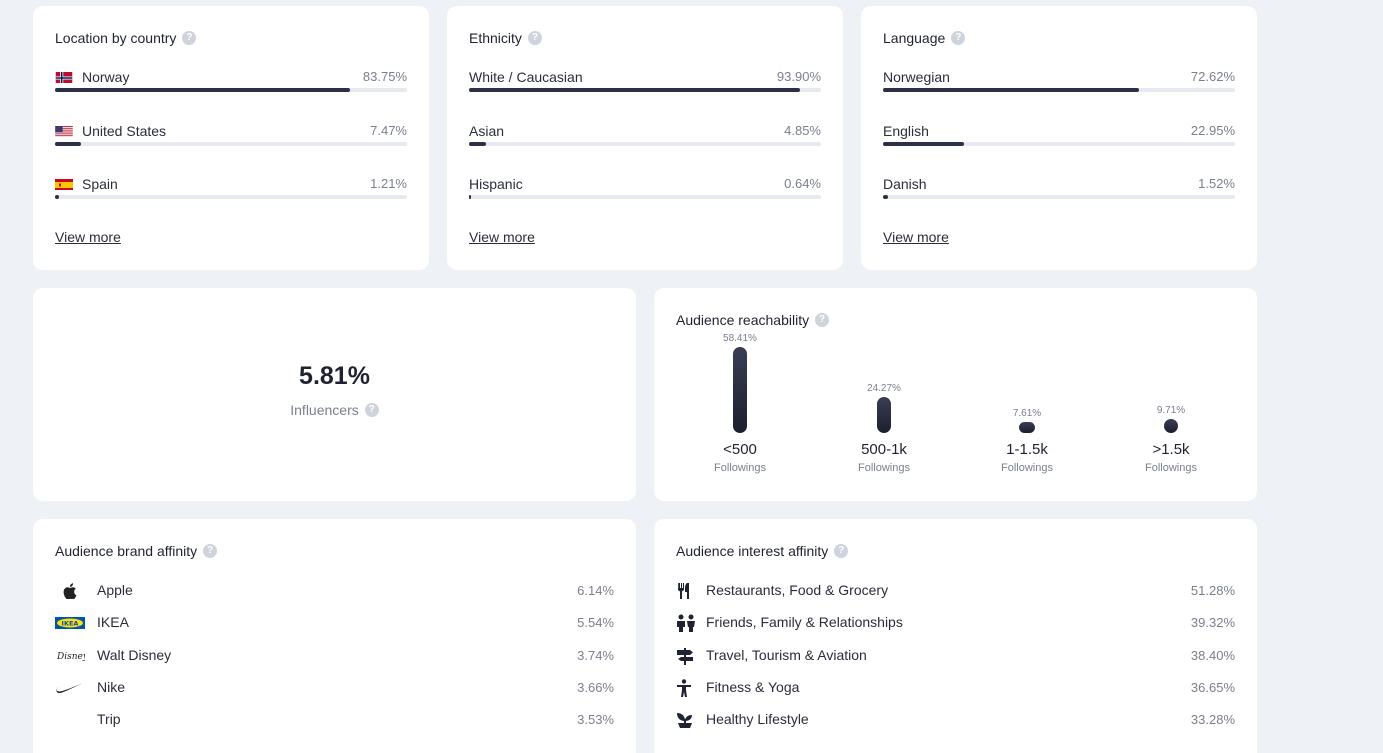 Image resolution: width=1383 pixels, height=753 pixels. I want to click on brand-row: Apple 6.14%, so click(334, 591).